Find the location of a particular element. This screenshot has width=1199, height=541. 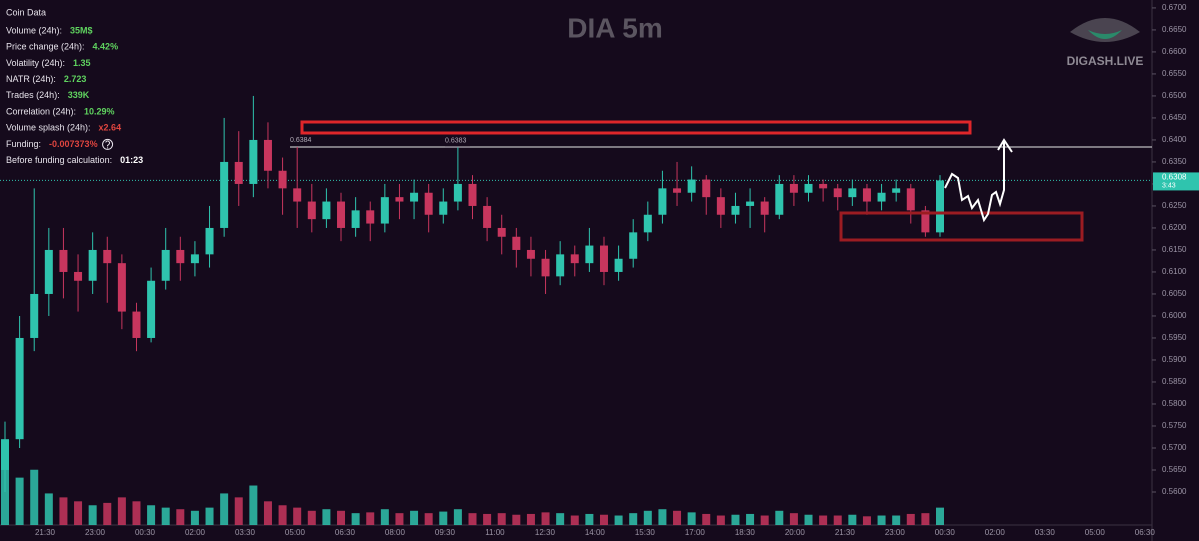

last-price-label: 0.6308 is located at coordinates (1174, 177).